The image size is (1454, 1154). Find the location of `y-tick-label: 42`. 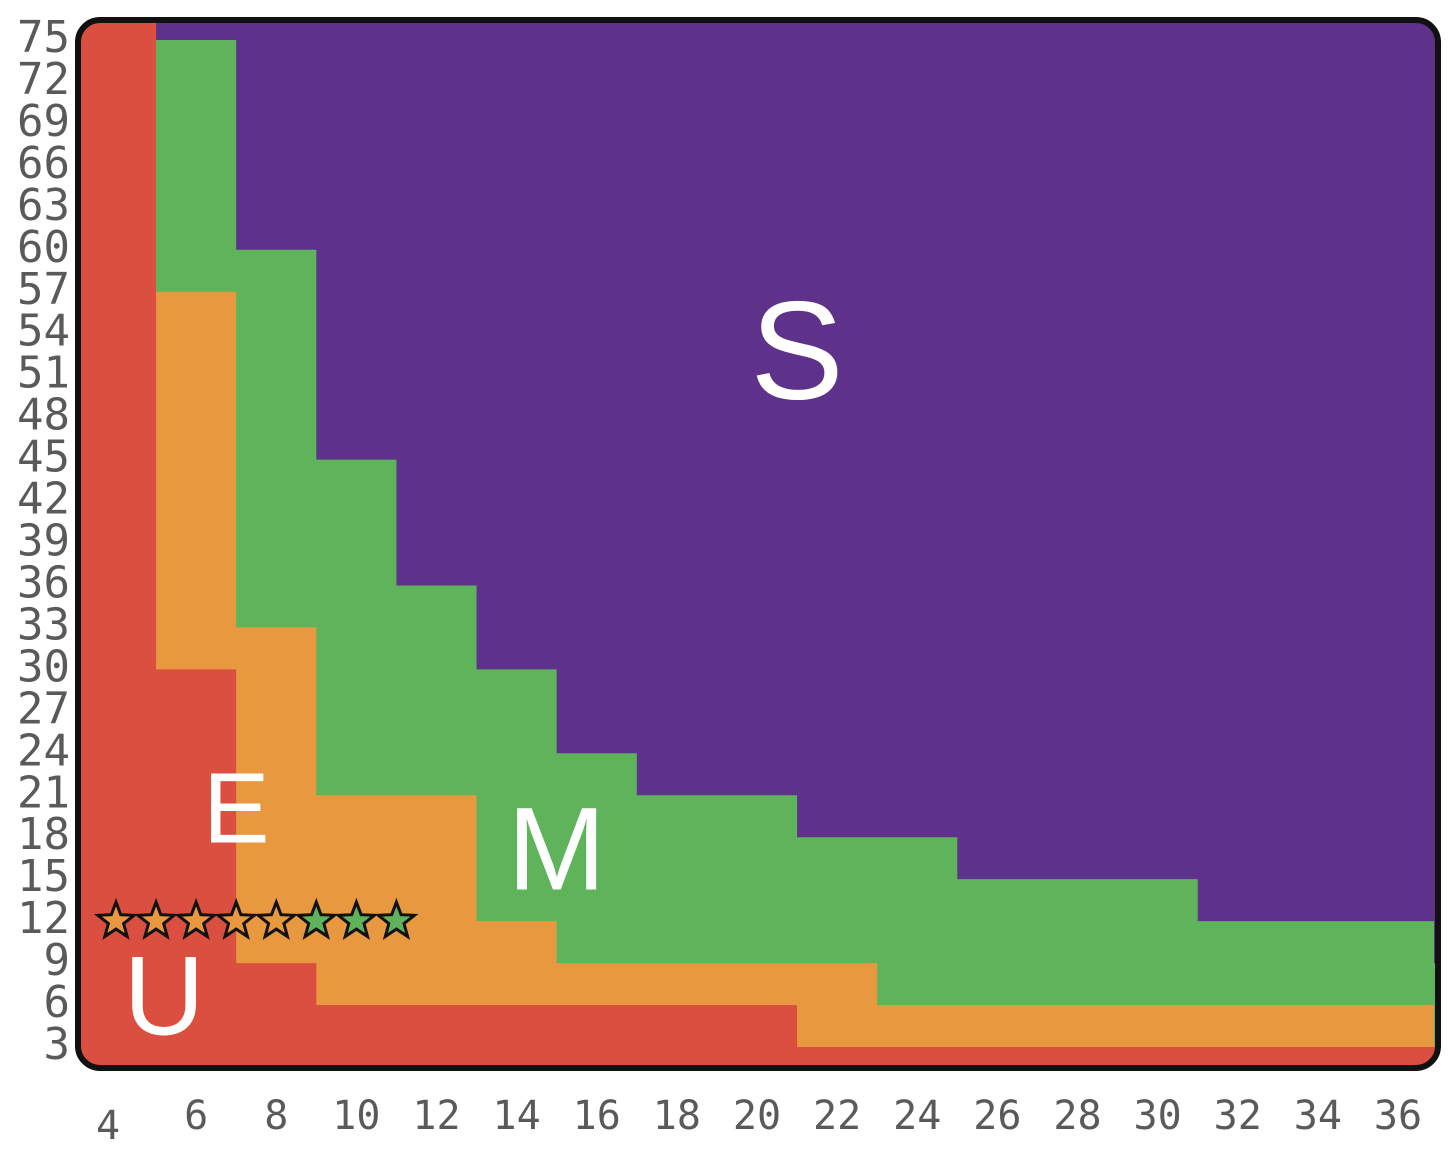

y-tick-label: 42 is located at coordinates (43, 499).